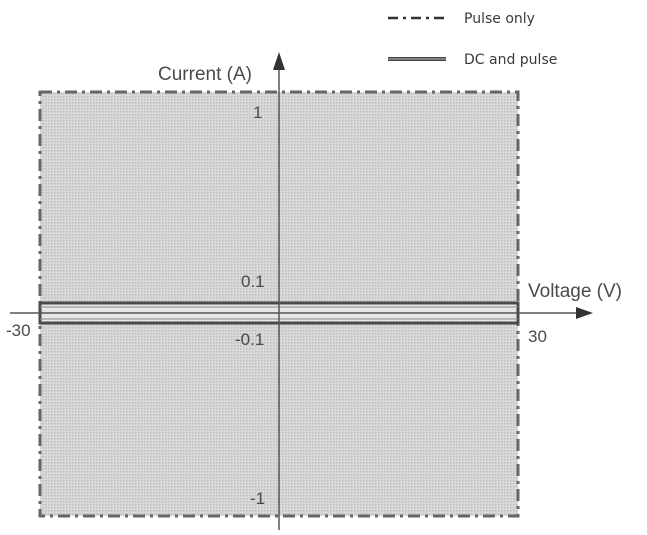 The width and height of the screenshot is (647, 535). I want to click on x-tick-label-min: -30, so click(18, 330).